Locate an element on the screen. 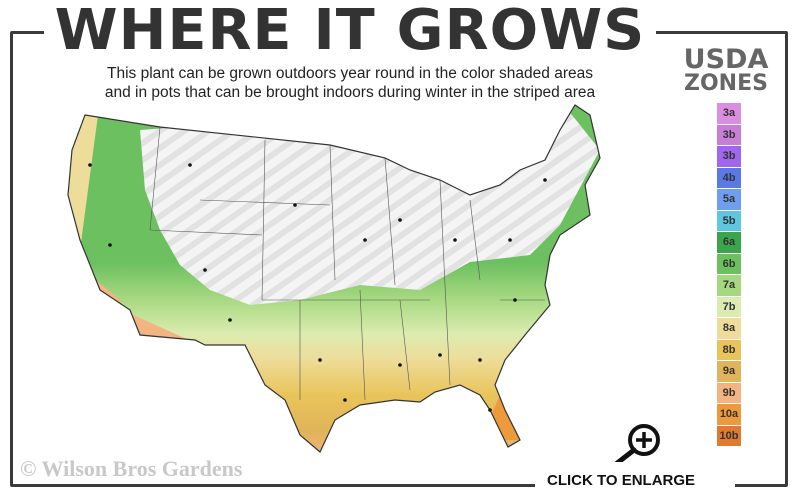  zone-legend: 3a 3b 3b 4b 5a 5b 6a 6b 7a 7b 8a 8b 9a 9b 10a 10b is located at coordinates (729, 275).